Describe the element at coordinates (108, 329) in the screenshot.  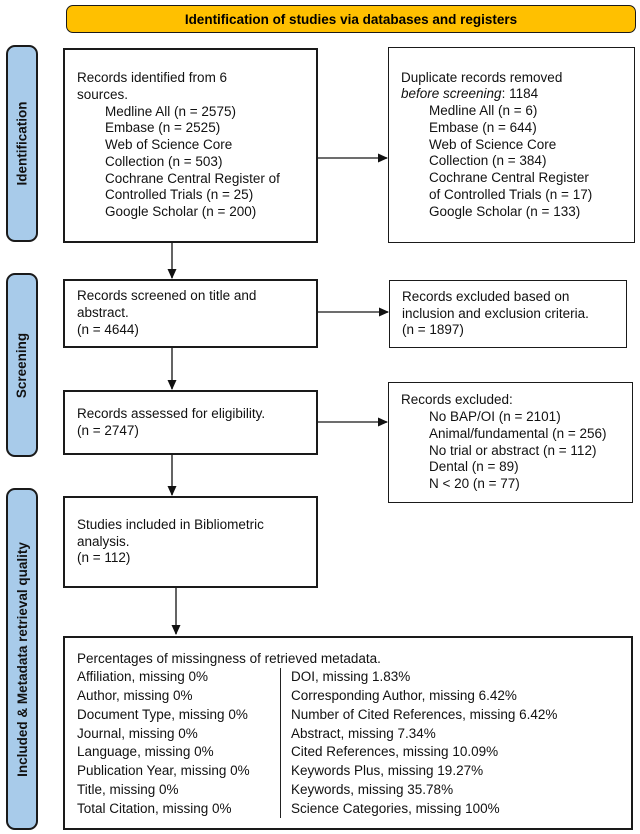
I see `records-screened-count: (n = 4644)` at that location.